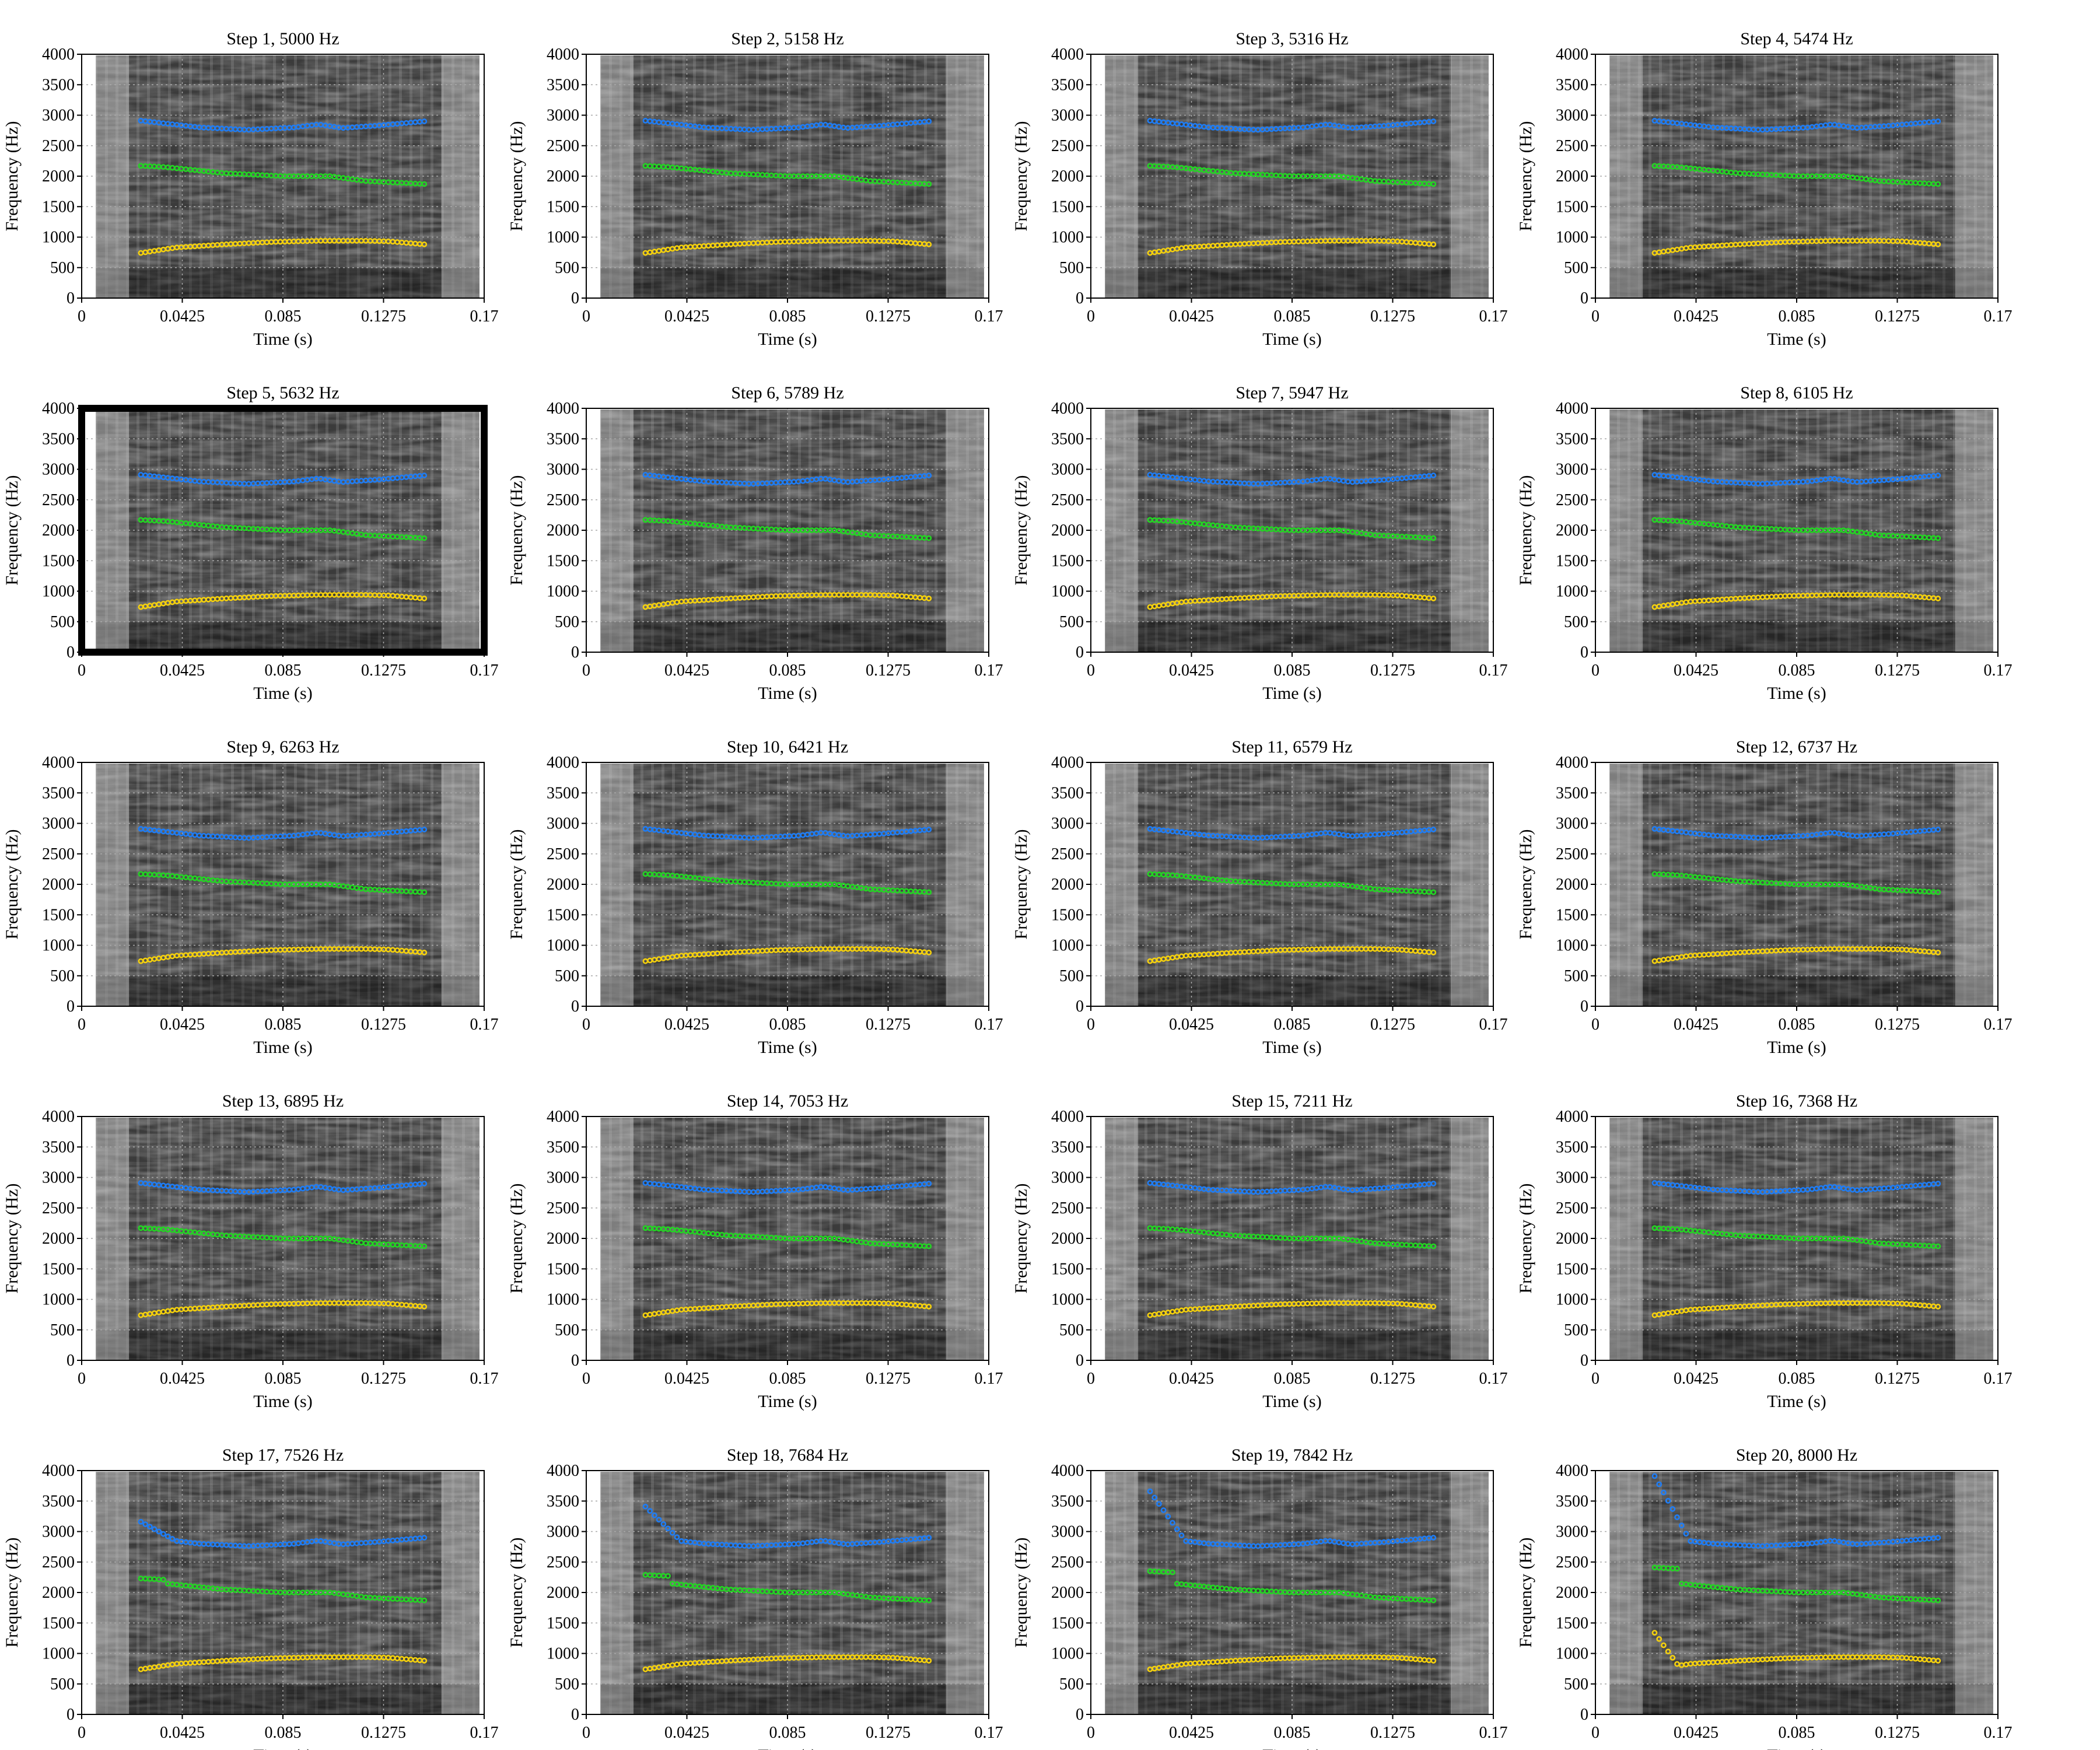  What do you see at coordinates (1291, 1101) in the screenshot?
I see `panel-title: Step 15, 7211 Hz` at bounding box center [1291, 1101].